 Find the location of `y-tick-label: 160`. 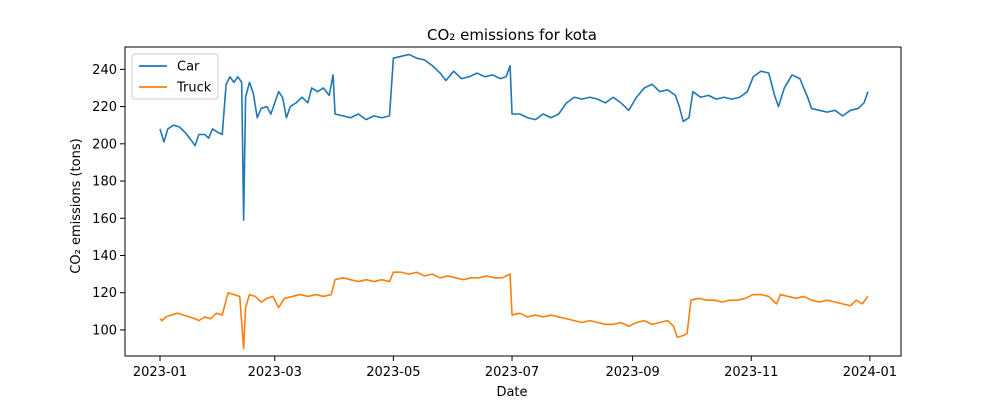

y-tick-label: 160 is located at coordinates (104, 219).